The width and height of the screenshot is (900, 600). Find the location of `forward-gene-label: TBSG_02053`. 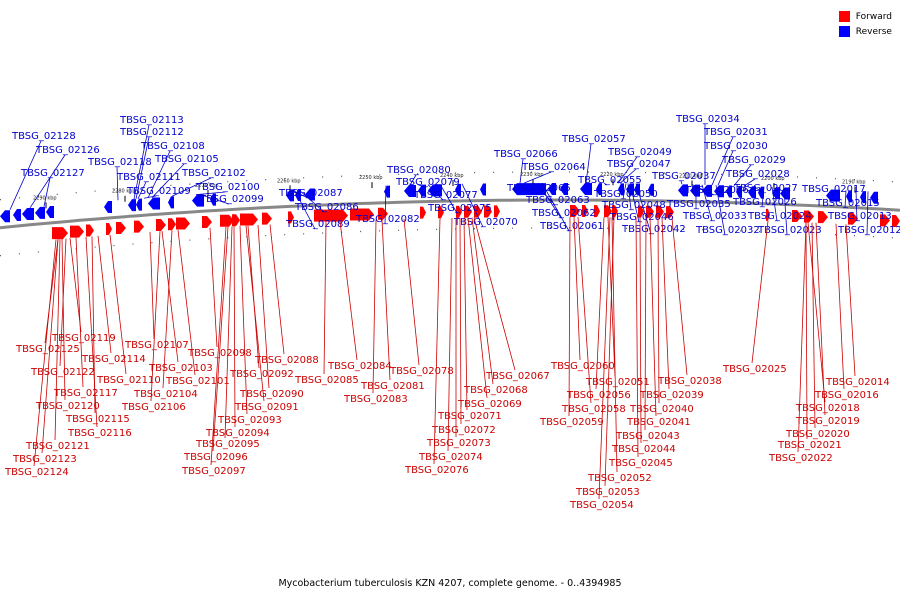

forward-gene-label: TBSG_02053 is located at coordinates (607, 492).